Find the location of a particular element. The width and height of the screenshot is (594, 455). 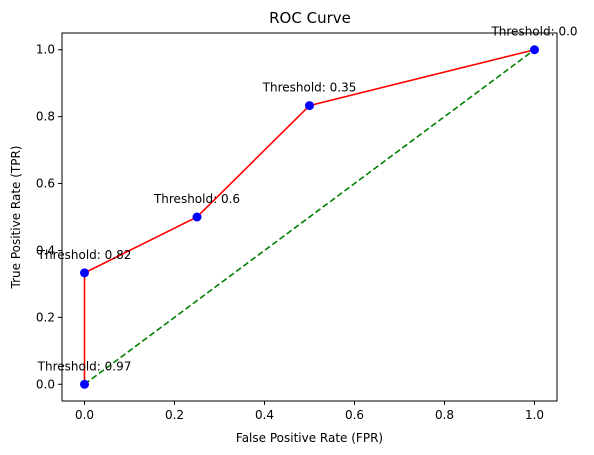

y-tick-label: 1.0 is located at coordinates (45, 50).